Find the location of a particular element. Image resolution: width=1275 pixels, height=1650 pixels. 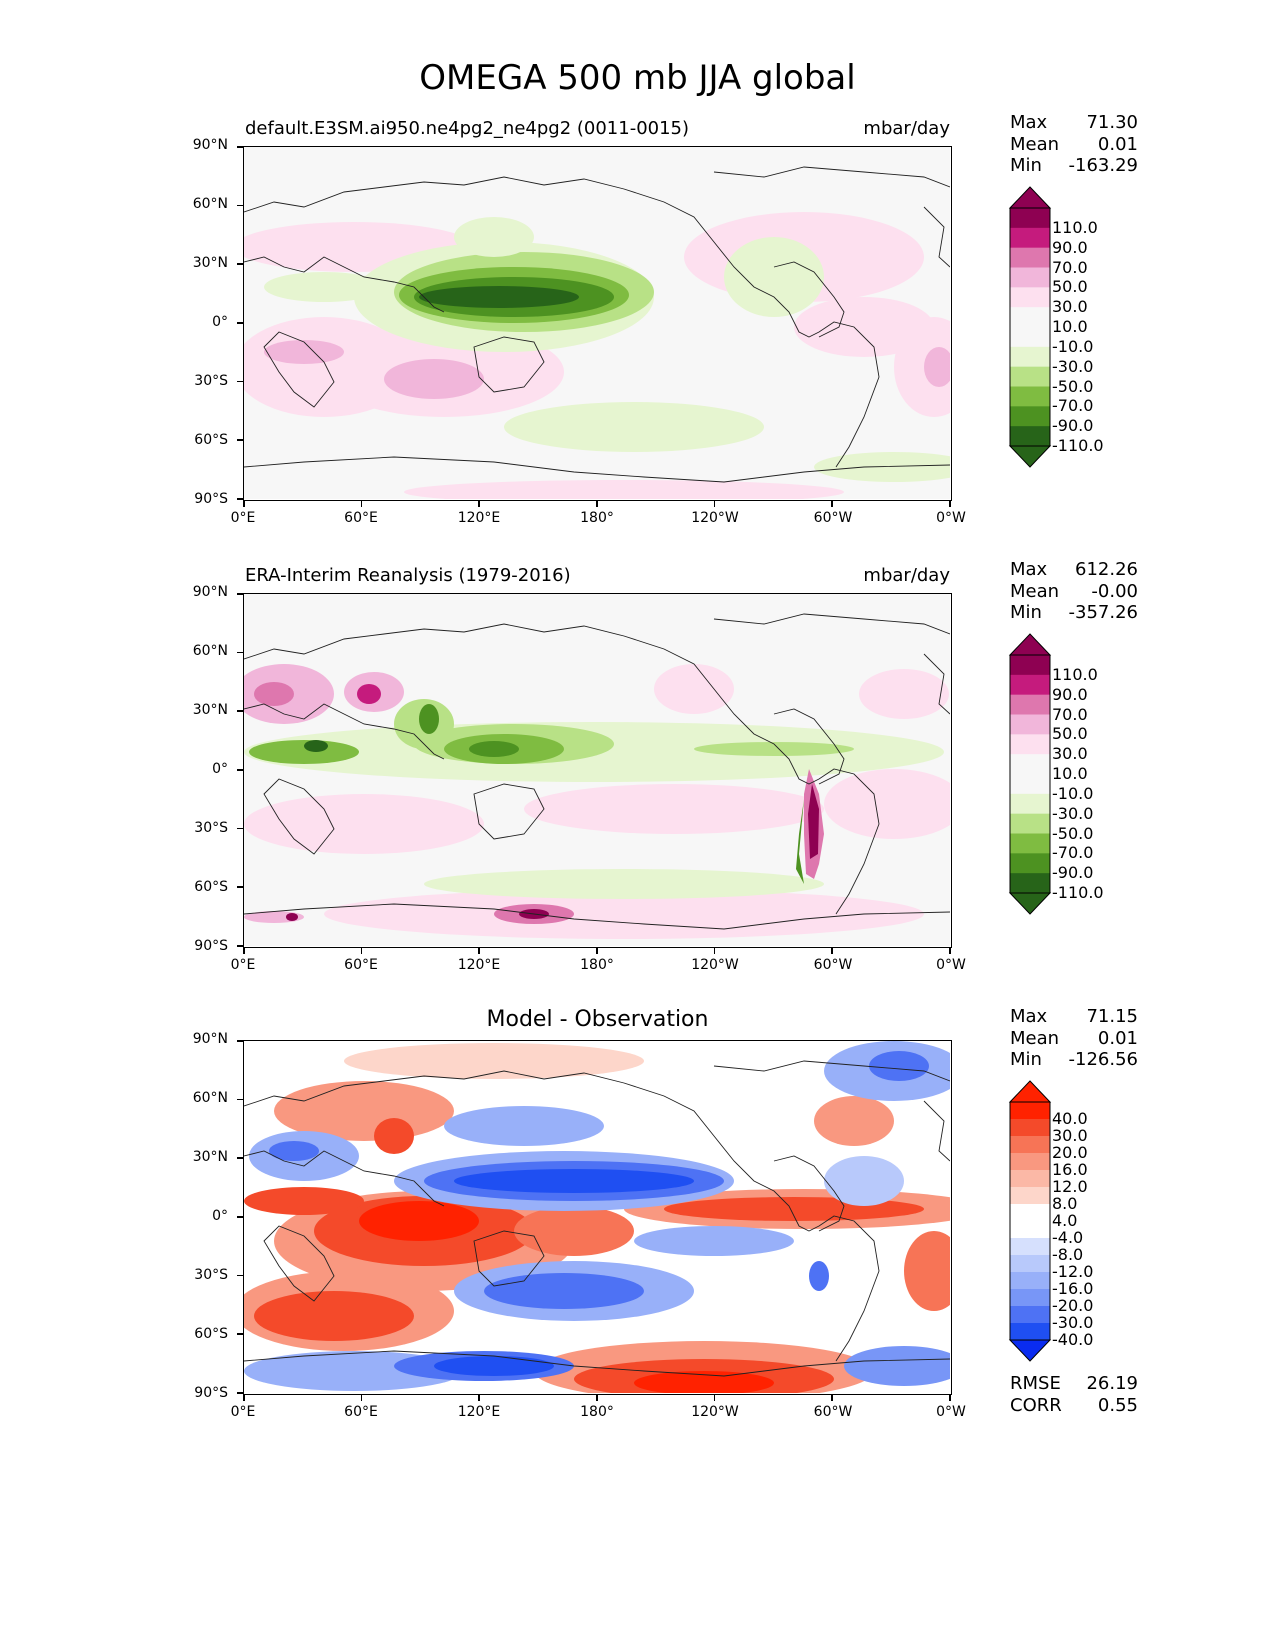

colorbar-tick-label: 50.0 is located at coordinates (1070, 734).